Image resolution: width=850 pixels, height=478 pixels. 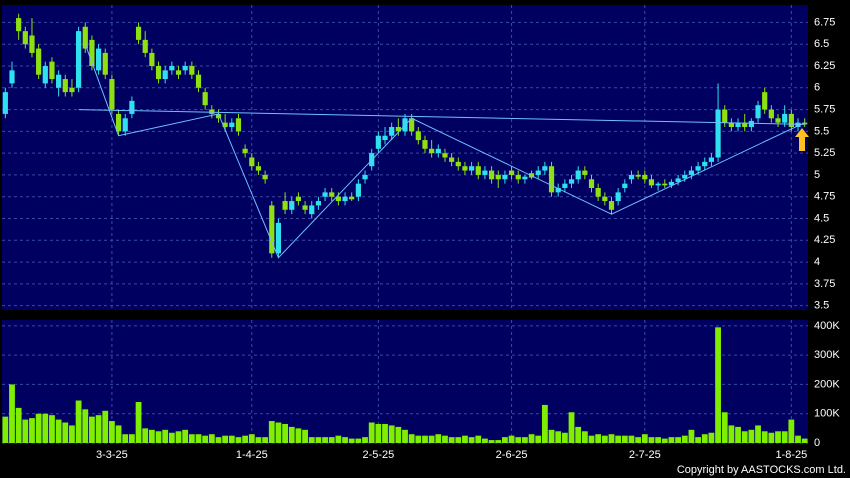 What do you see at coordinates (824, 22) in the screenshot?
I see `y-tick-label: 6.75` at bounding box center [824, 22].